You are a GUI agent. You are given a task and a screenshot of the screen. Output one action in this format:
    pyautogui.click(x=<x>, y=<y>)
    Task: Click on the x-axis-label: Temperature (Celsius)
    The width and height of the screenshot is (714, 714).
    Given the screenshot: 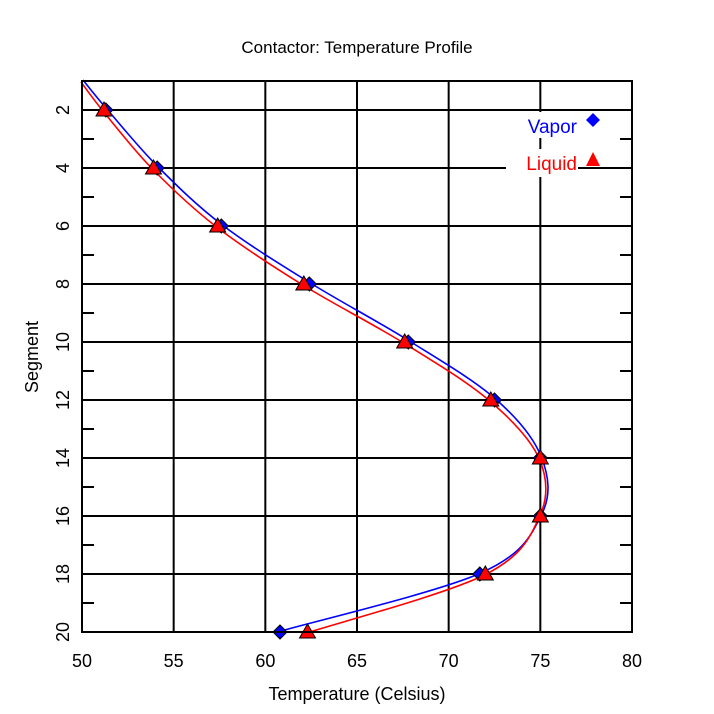 What is the action you would take?
    pyautogui.click(x=356, y=694)
    